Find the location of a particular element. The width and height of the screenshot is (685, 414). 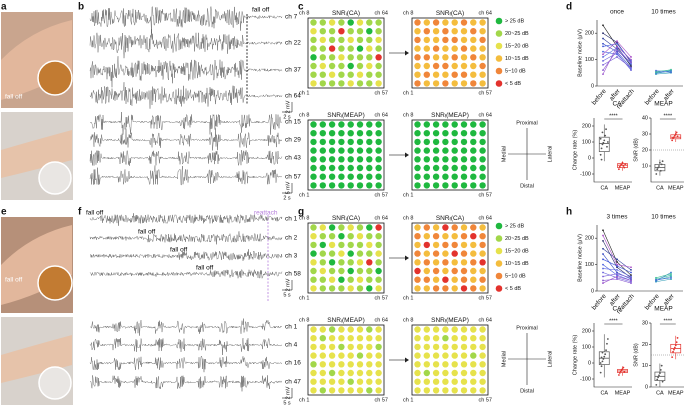

channel-label: ch 37 is located at coordinates (293, 70).